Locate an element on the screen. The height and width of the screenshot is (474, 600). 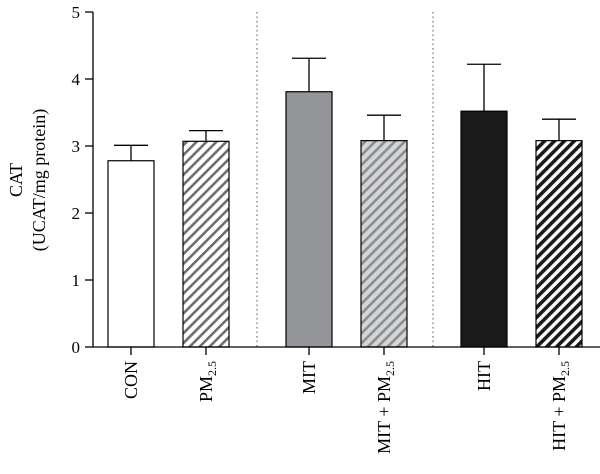
y-tick-label: 5 is located at coordinates (76, 12).